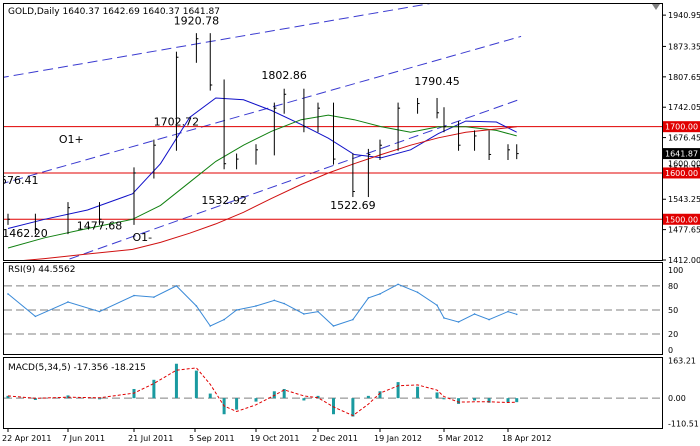 This screenshot has width=700, height=446. Describe the element at coordinates (461, 438) in the screenshot. I see `time-axis-label: 5 Mar 2012` at that location.